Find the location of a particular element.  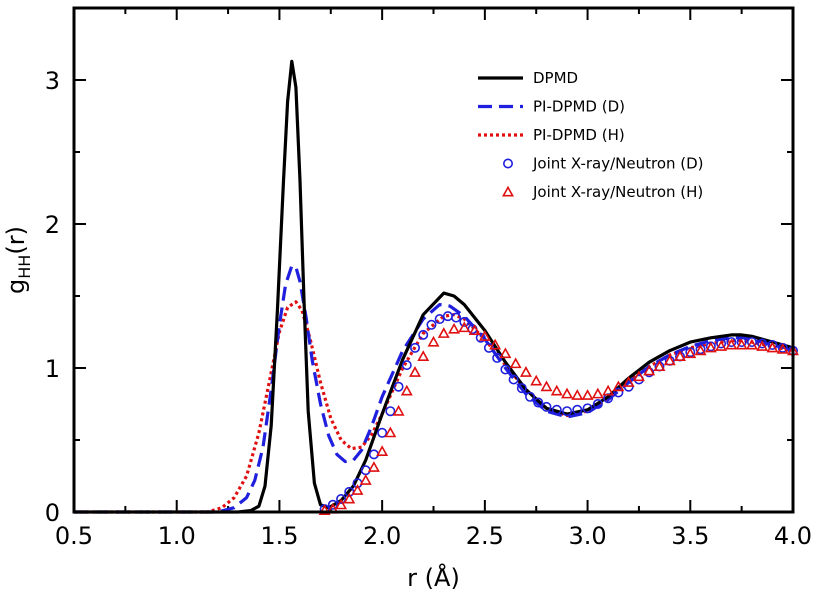

legend-label: PI-DPMD (H) is located at coordinates (579, 135).